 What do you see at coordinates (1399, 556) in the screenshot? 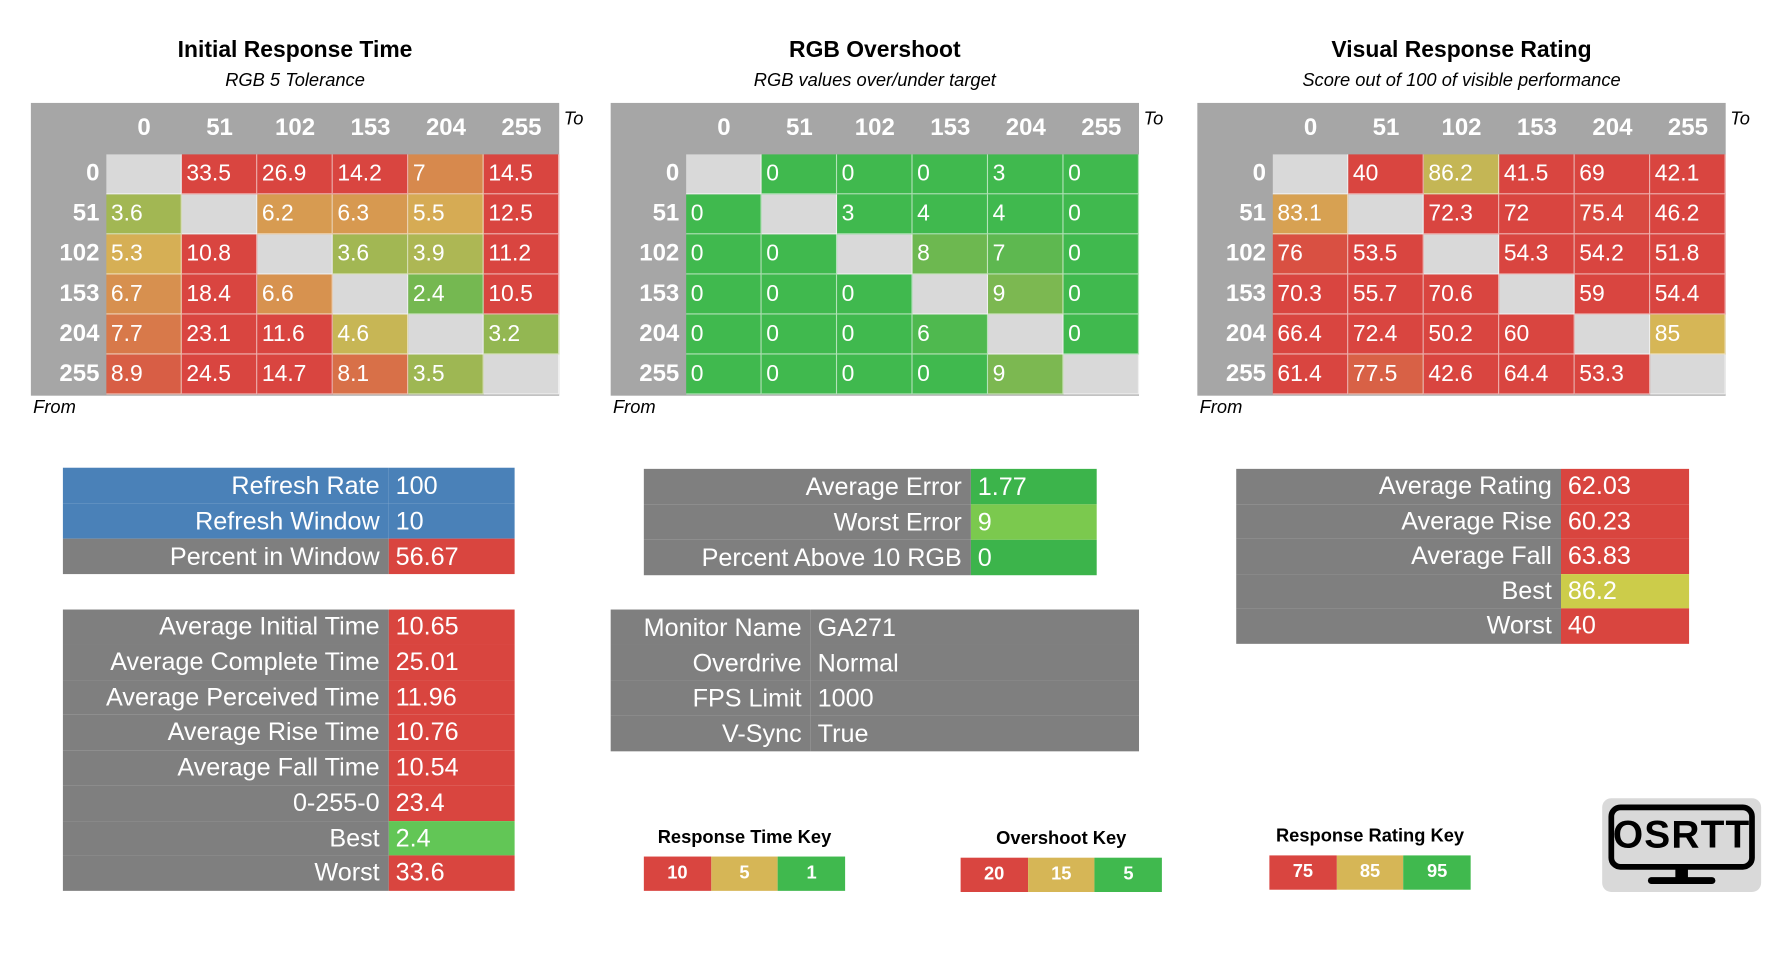
I see `table-label: Average Fall` at bounding box center [1399, 556].